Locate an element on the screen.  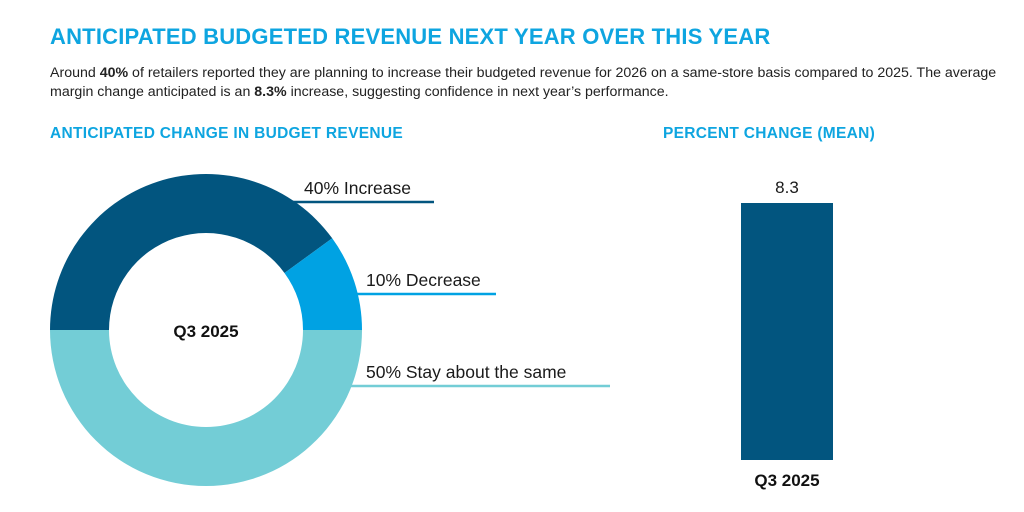
donut-center-label: Q3 2025 is located at coordinates (205, 331).